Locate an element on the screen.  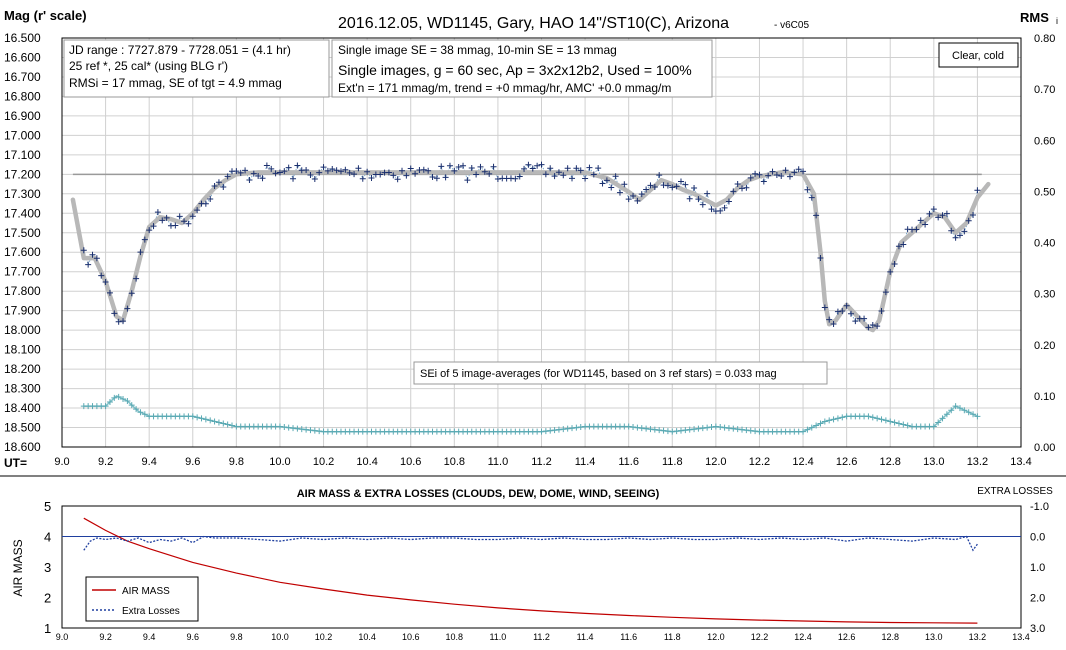
top-y-tick-label-right: 0.00 is located at coordinates (1044, 448).